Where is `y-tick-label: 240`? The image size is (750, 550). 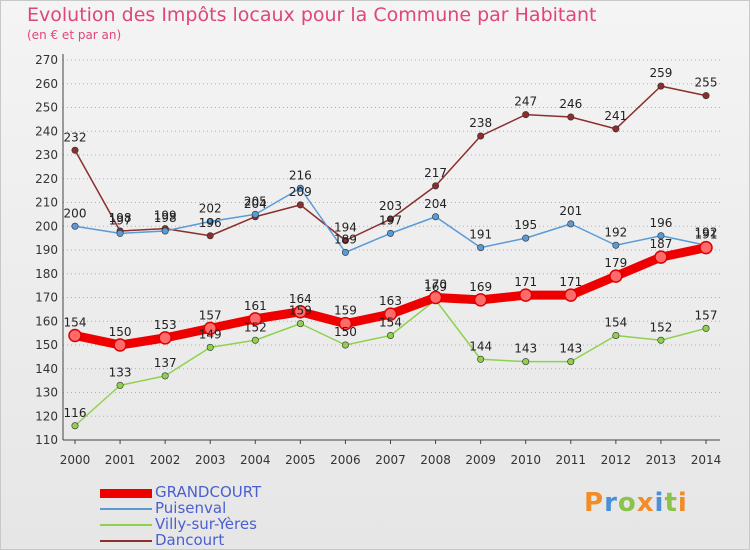
y-tick-label: 240 is located at coordinates (46, 131).